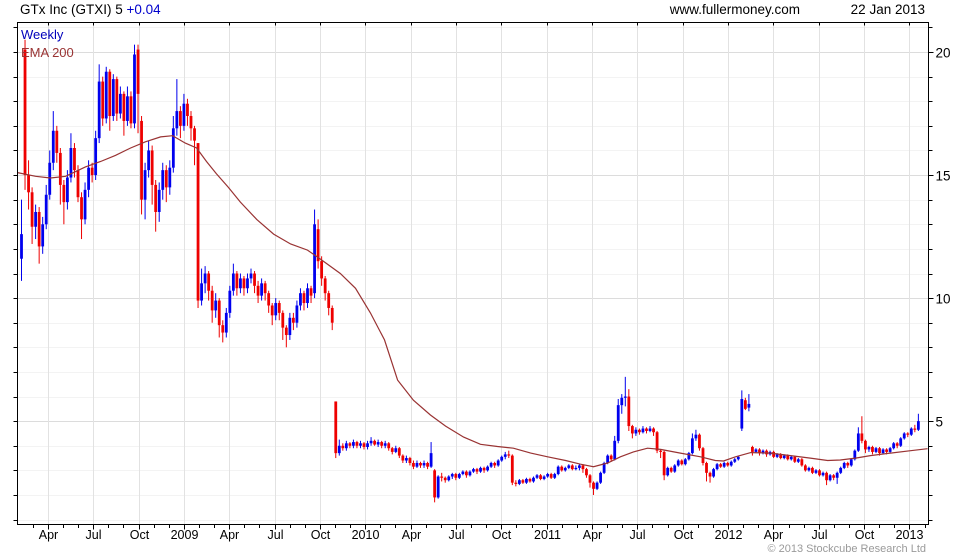  Describe the element at coordinates (943, 53) in the screenshot. I see `svg-text: 20` at that location.